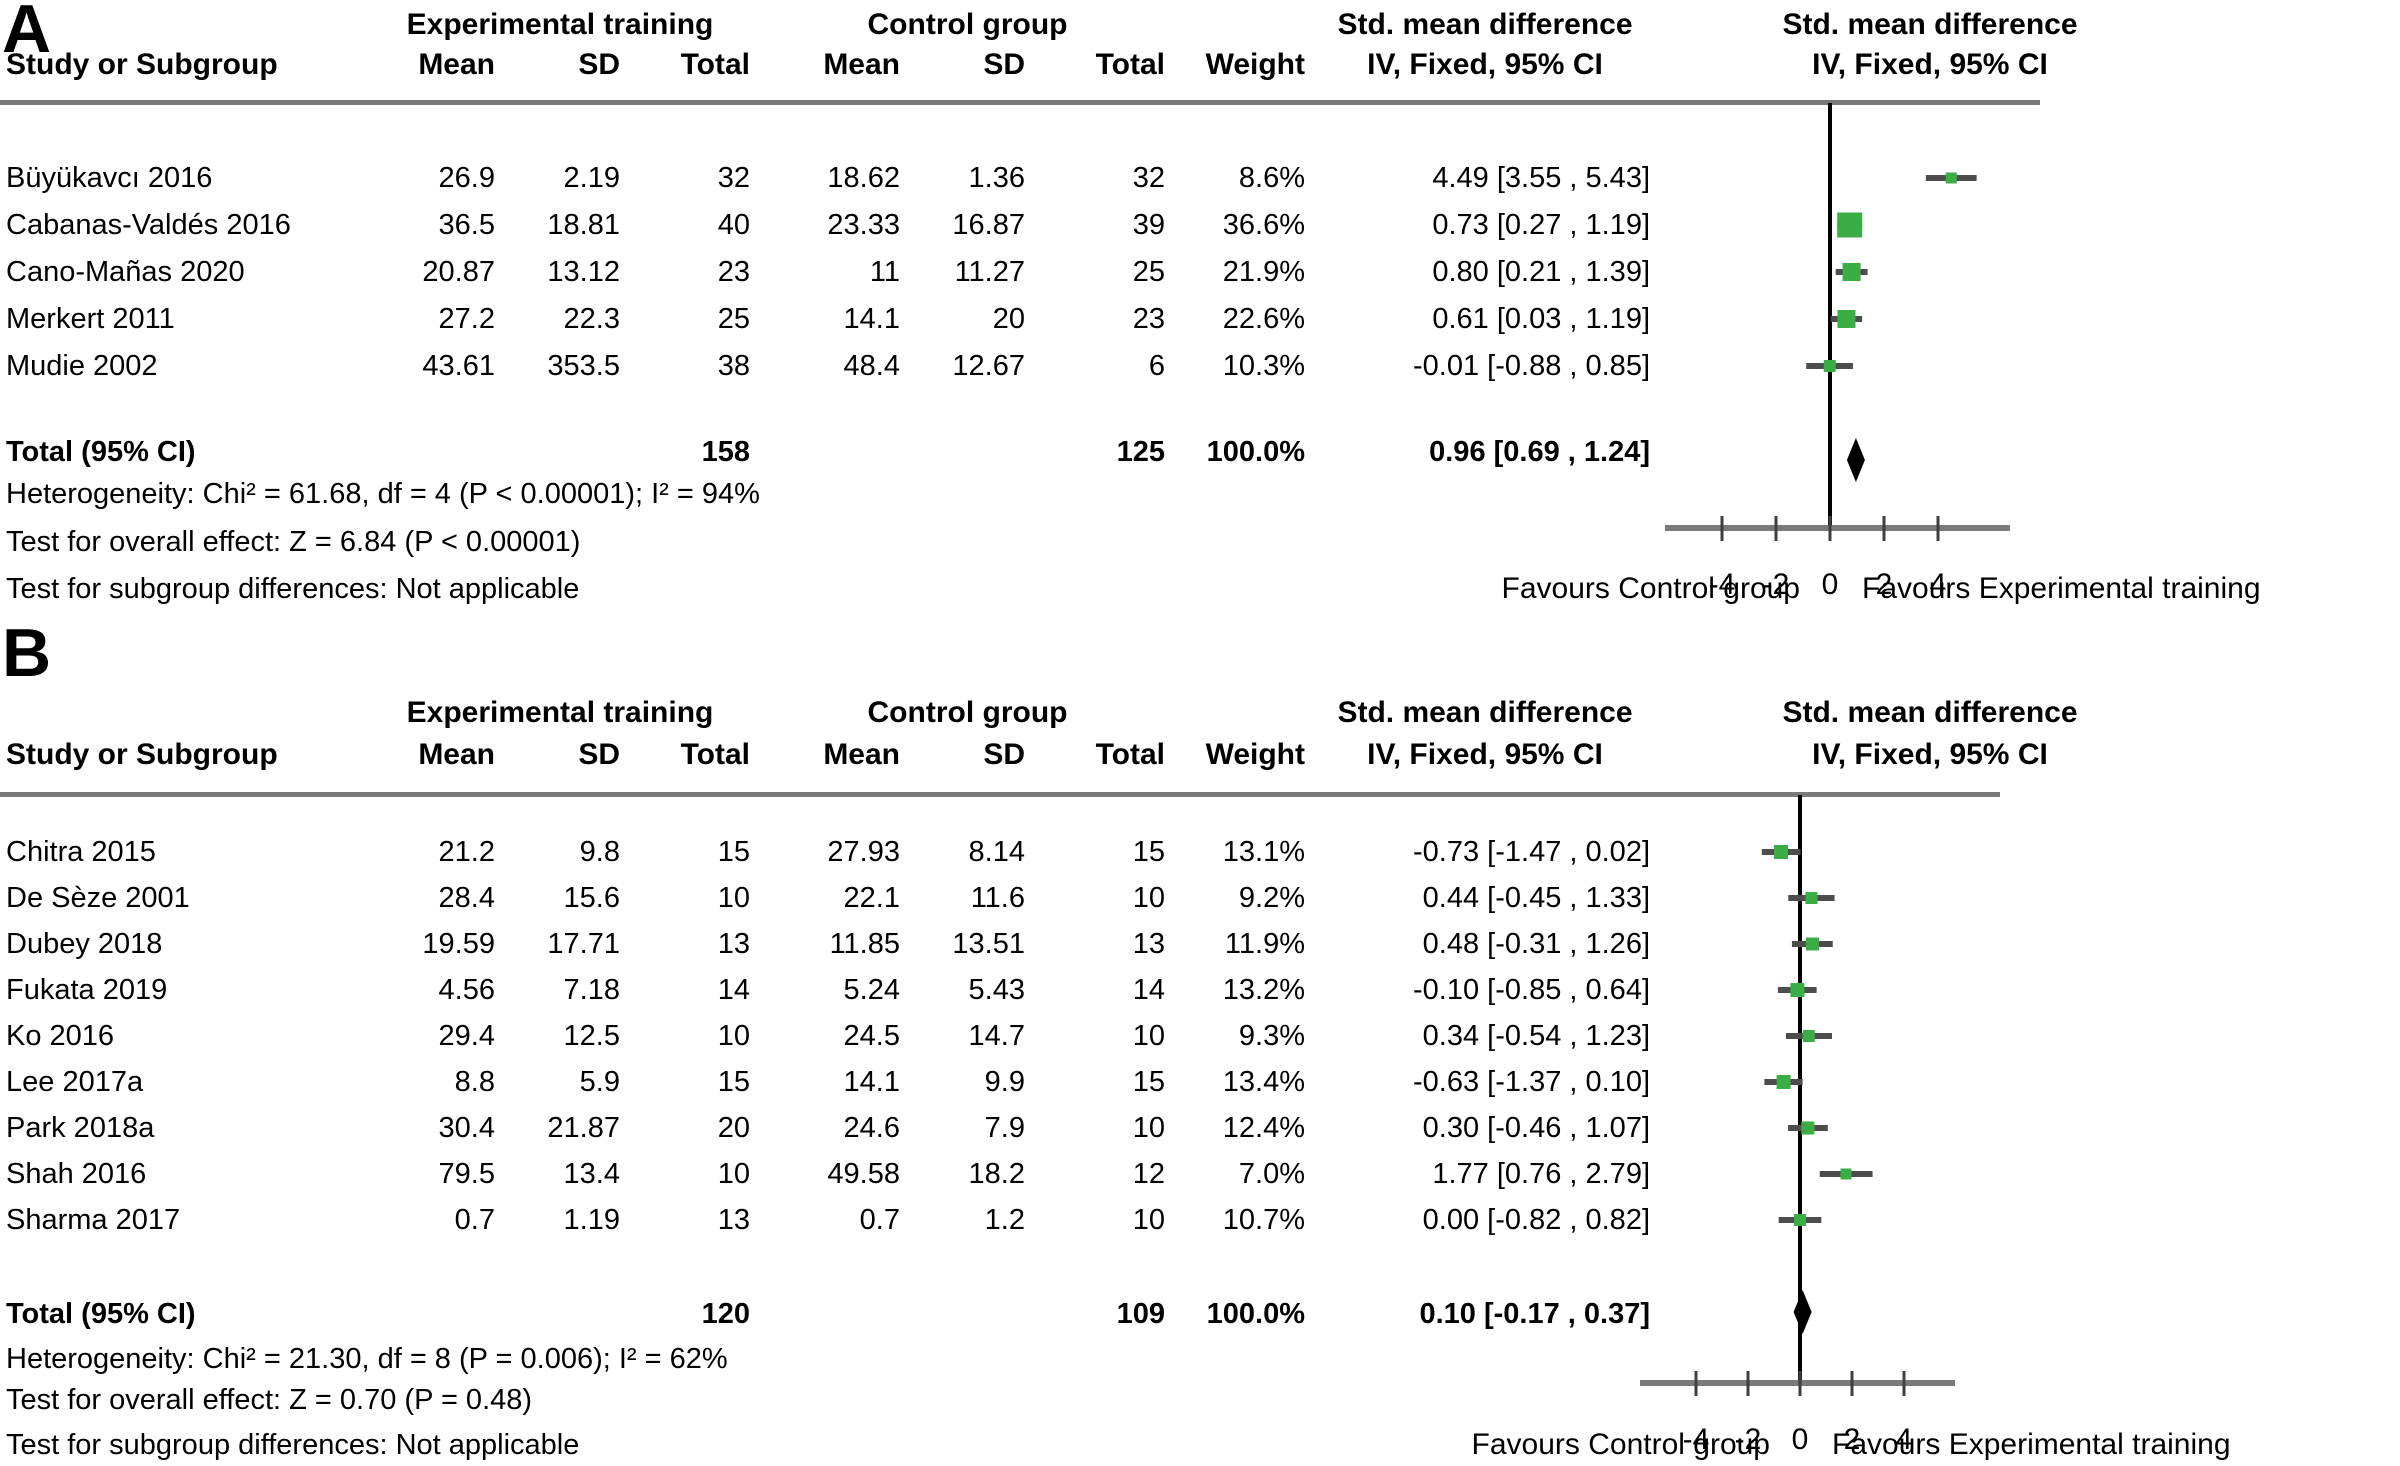 The width and height of the screenshot is (2400, 1466). What do you see at coordinates (591, 178) in the screenshot?
I see `study-cell-sd_exp: 2.19` at bounding box center [591, 178].